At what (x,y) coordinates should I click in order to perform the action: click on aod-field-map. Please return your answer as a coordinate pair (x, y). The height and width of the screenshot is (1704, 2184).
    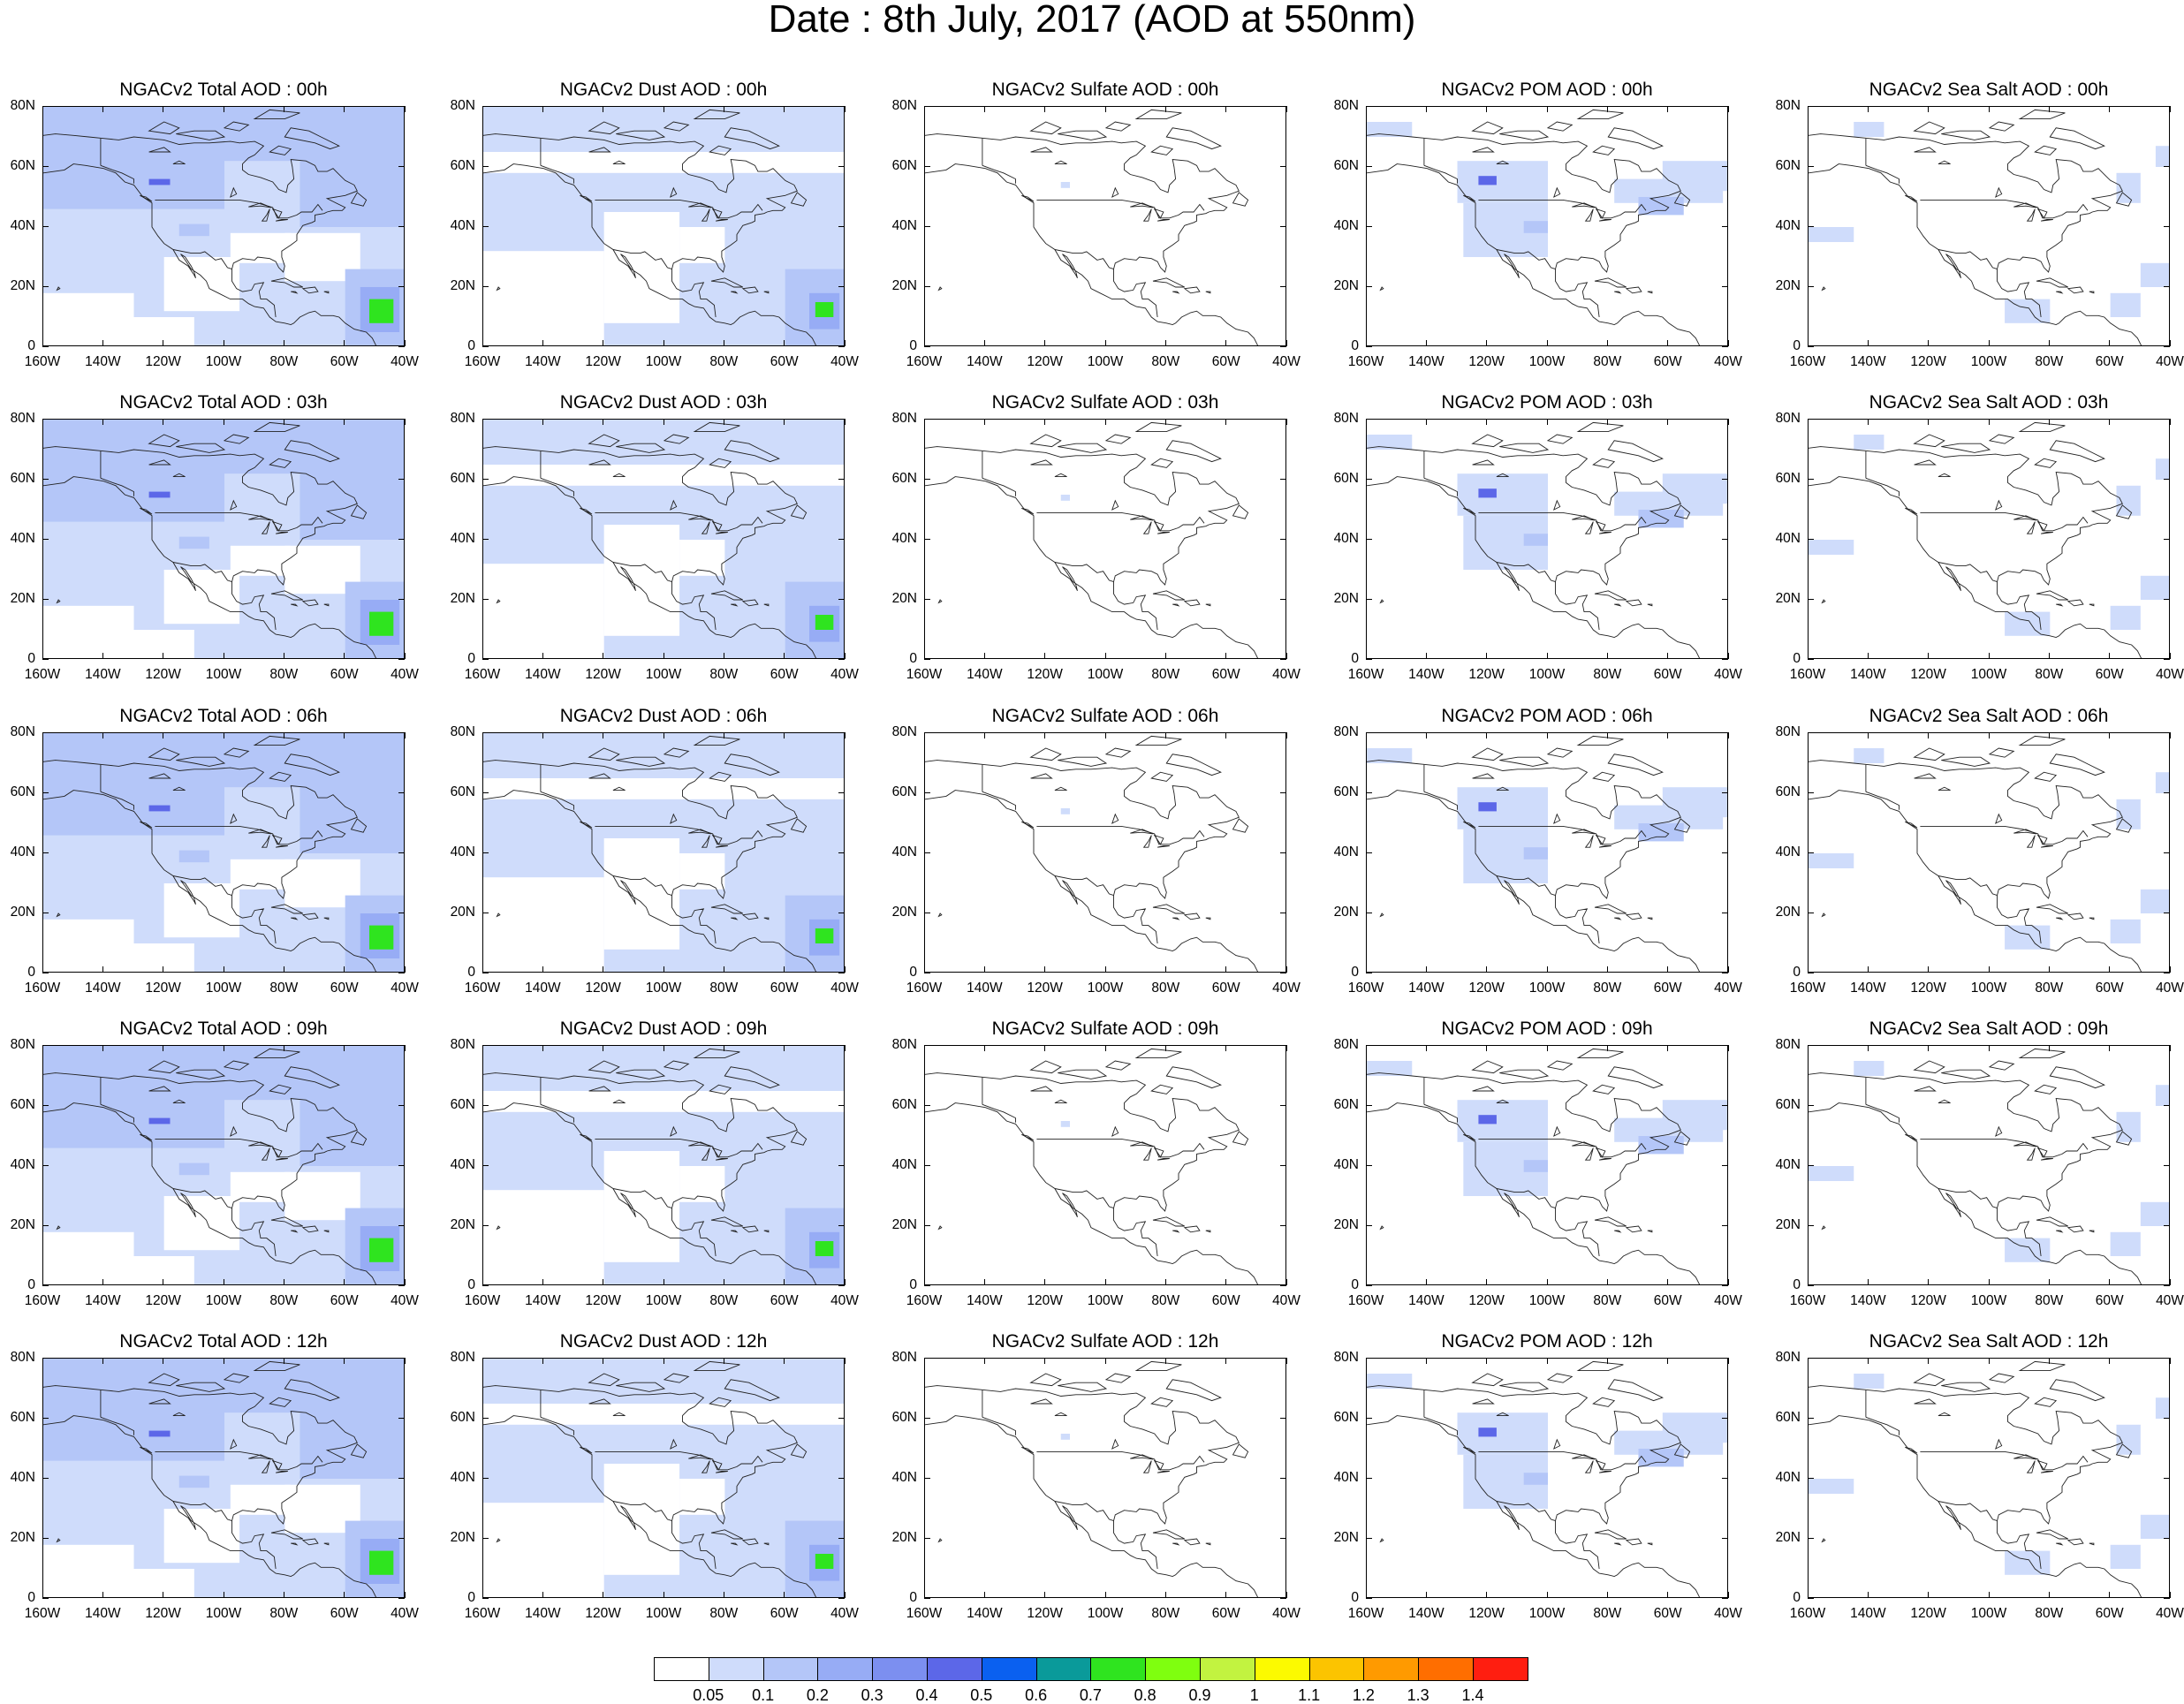
    Looking at the image, I should click on (1989, 1478).